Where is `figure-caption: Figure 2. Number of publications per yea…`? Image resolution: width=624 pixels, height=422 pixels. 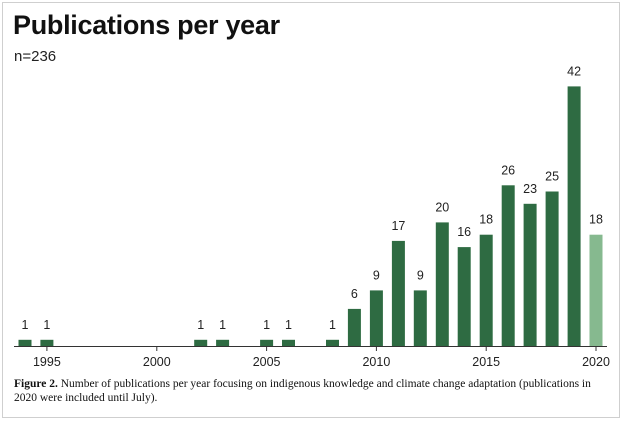
figure-caption: Figure 2. Number of publications per yea… is located at coordinates (311, 391).